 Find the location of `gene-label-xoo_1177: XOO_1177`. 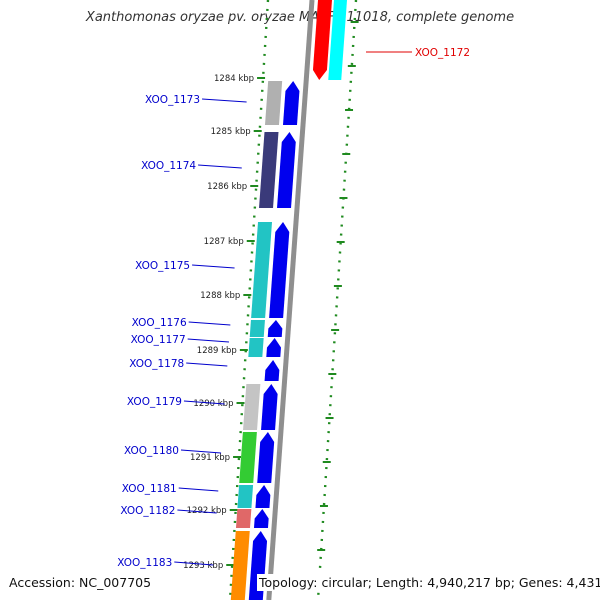

gene-label-xoo_1177: XOO_1177 is located at coordinates (158, 340).